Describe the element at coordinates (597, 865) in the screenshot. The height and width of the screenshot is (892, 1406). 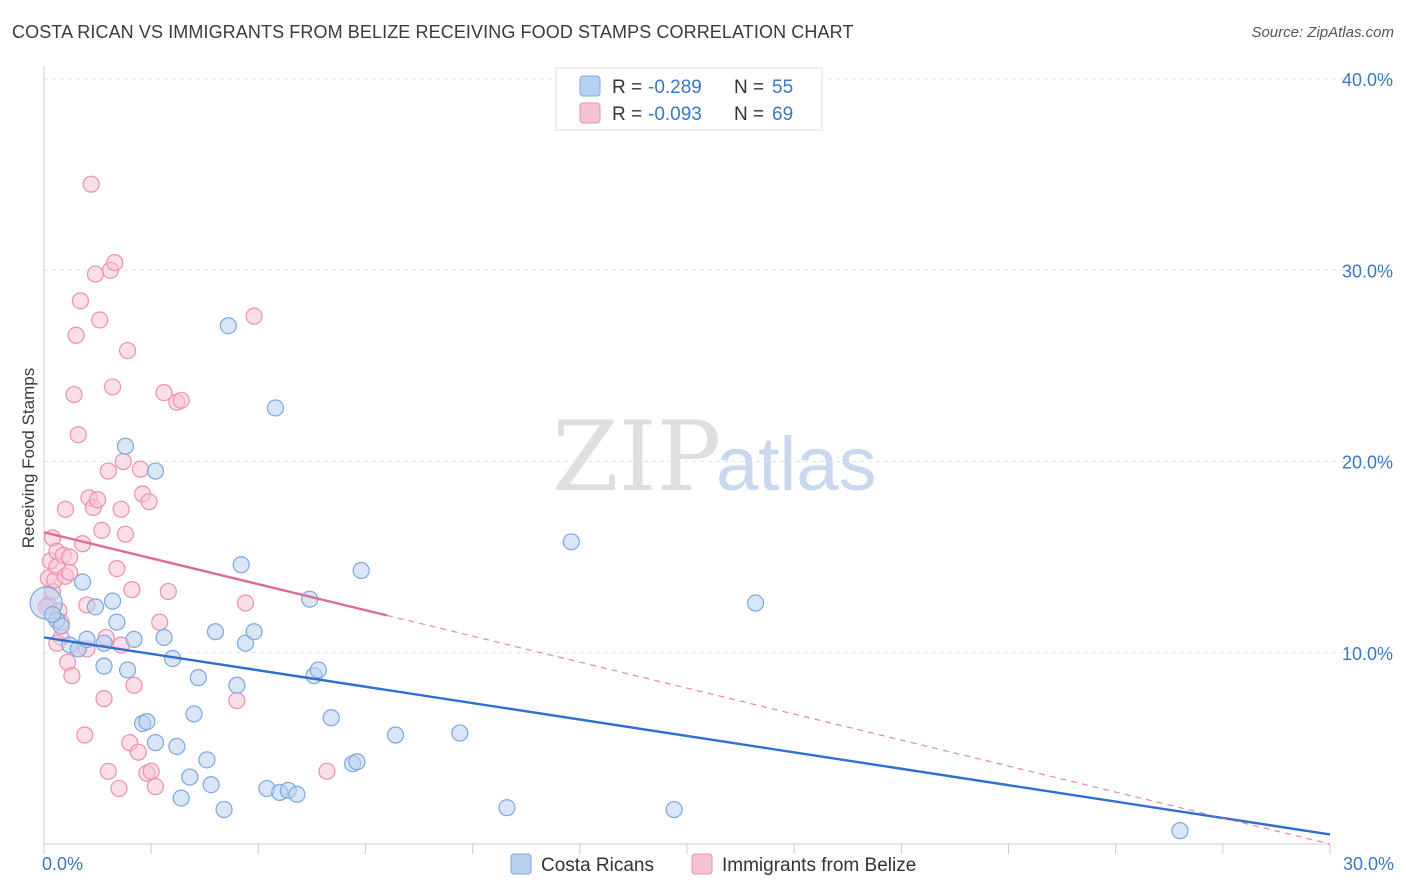
I see `bottom-legend-costa-ricans: Costa Ricans` at that location.